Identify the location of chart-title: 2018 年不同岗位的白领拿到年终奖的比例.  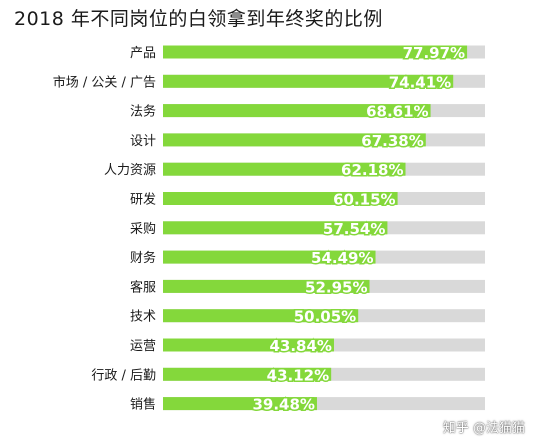
(198, 19).